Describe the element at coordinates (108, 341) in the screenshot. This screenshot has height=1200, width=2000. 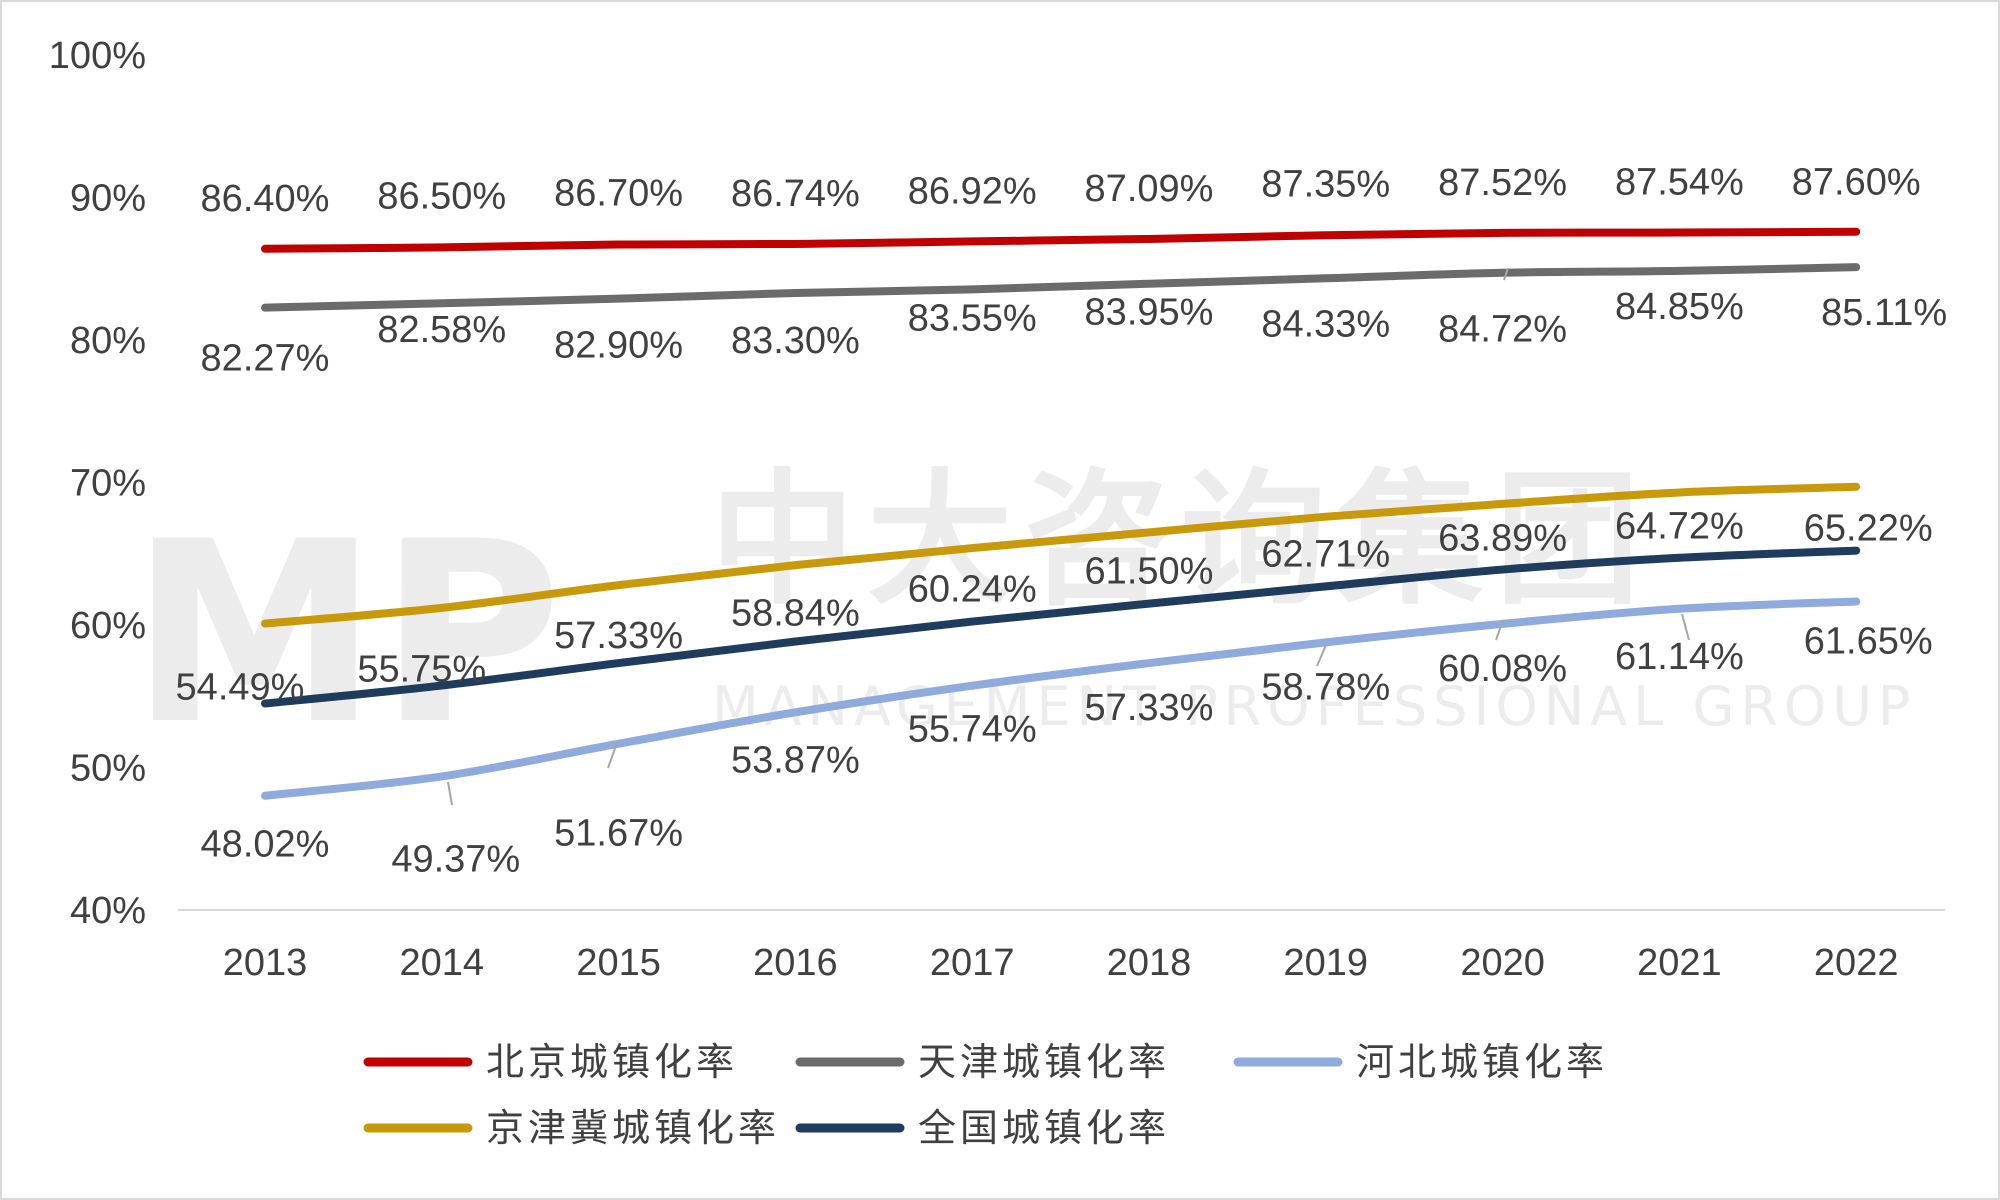
I see `y-tick-label: 80%` at that location.